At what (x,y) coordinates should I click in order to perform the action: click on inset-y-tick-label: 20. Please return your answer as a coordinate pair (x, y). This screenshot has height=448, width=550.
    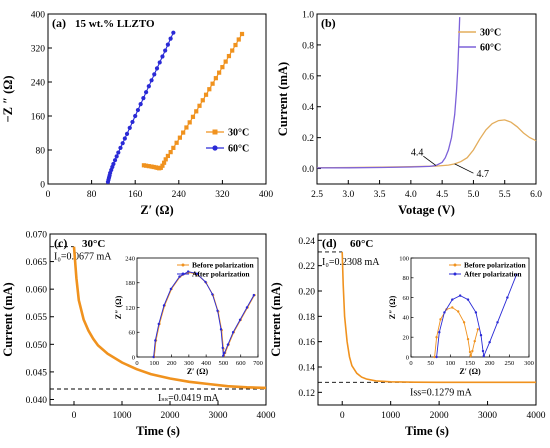
    Looking at the image, I should click on (406, 338).